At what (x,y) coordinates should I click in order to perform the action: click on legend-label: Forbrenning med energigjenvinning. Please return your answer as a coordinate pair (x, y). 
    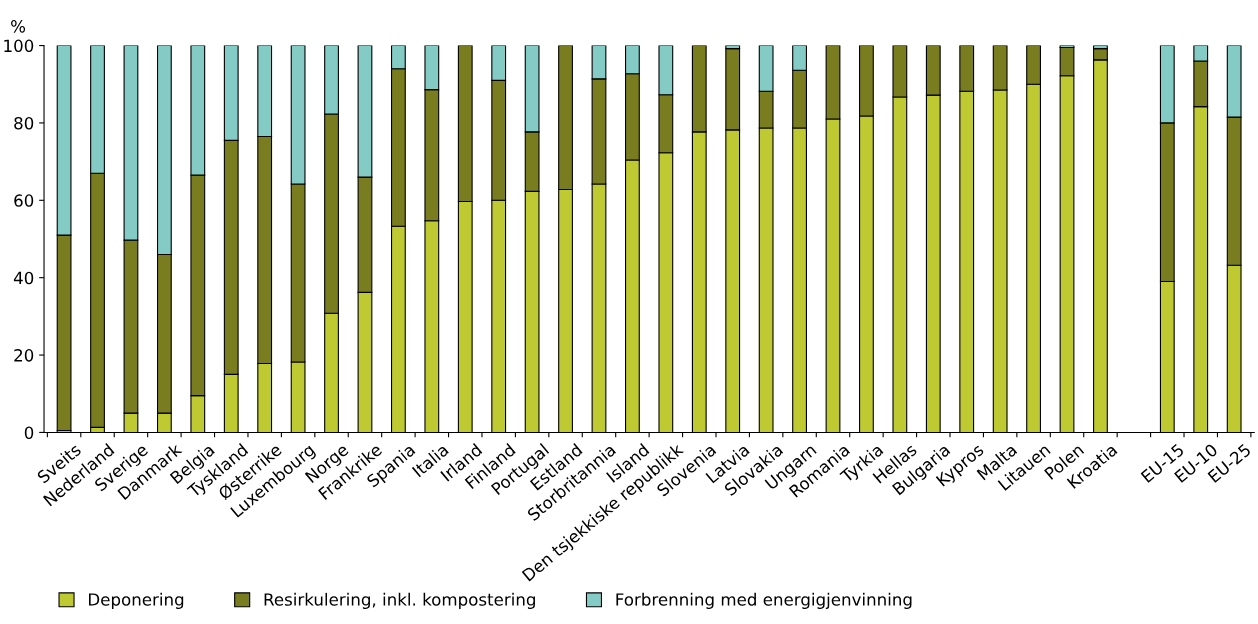
    Looking at the image, I should click on (764, 600).